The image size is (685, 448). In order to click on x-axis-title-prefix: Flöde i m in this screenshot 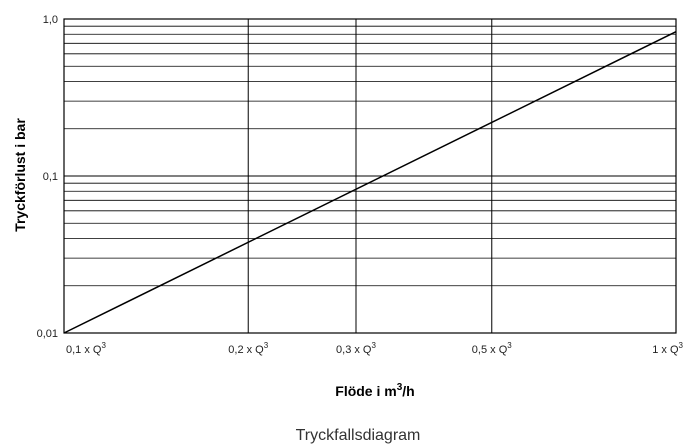, I will do `click(365, 391)`.